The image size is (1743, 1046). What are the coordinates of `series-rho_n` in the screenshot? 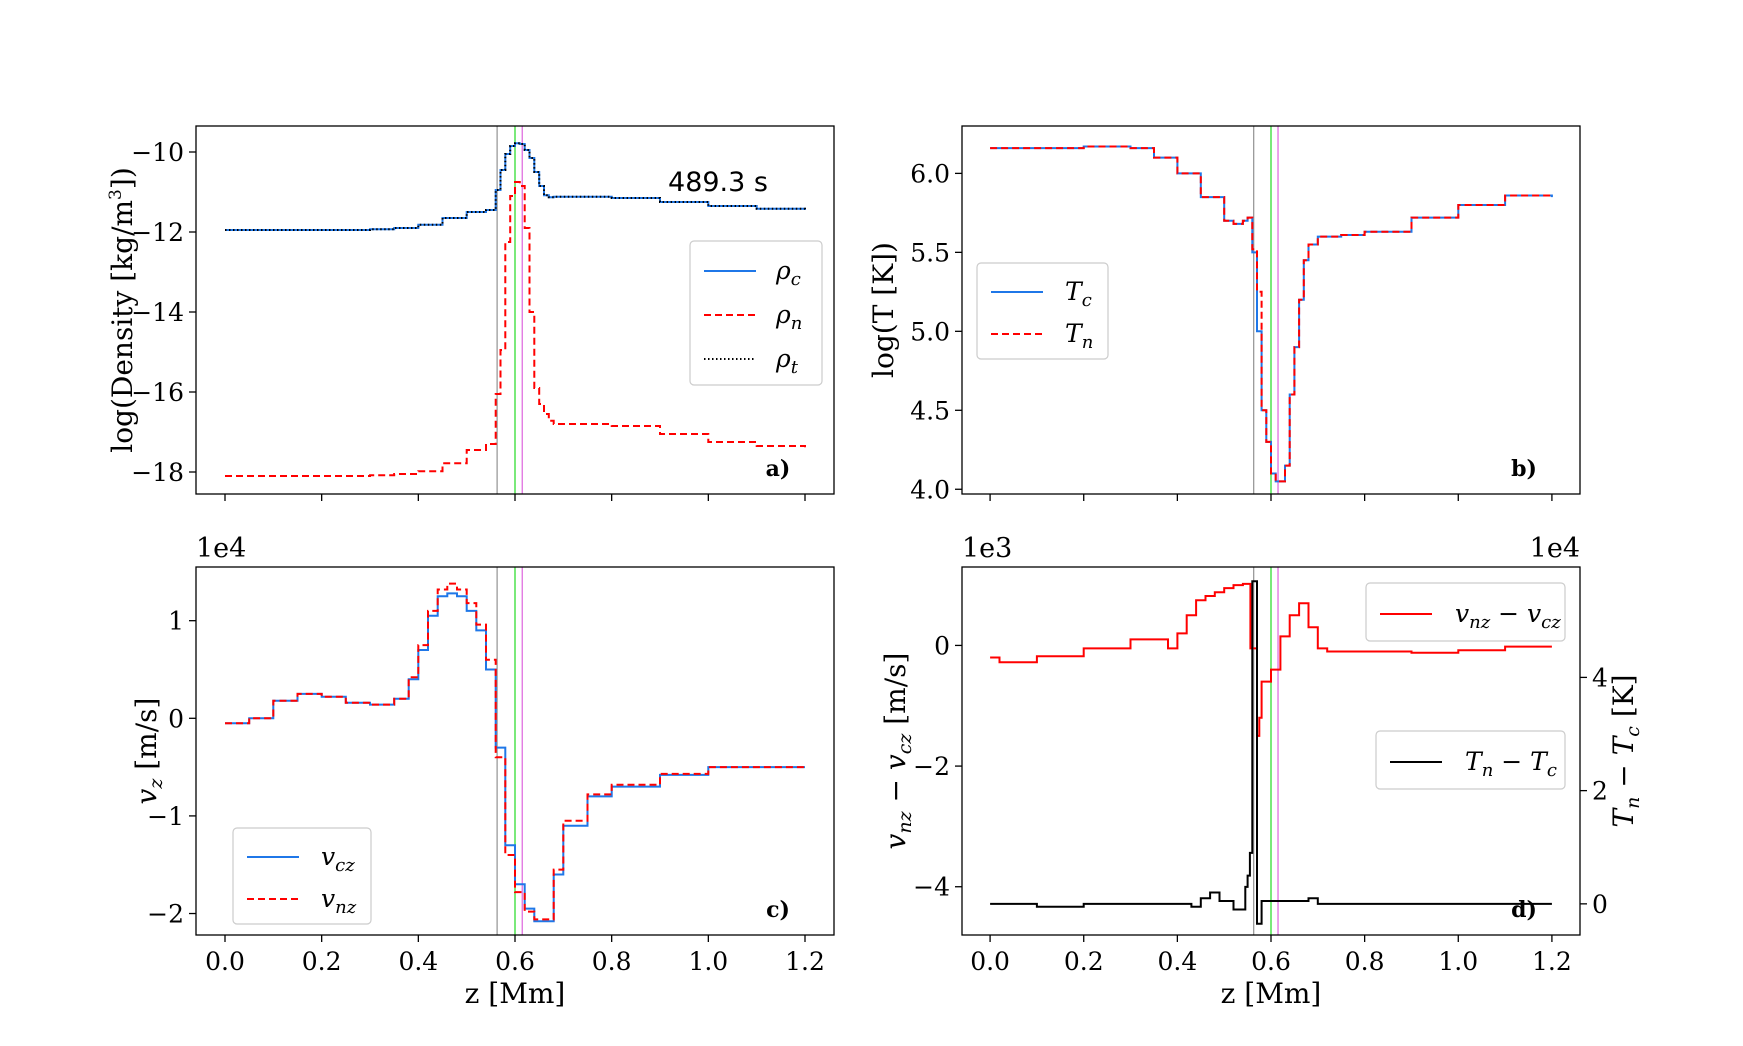 It's located at (515, 329).